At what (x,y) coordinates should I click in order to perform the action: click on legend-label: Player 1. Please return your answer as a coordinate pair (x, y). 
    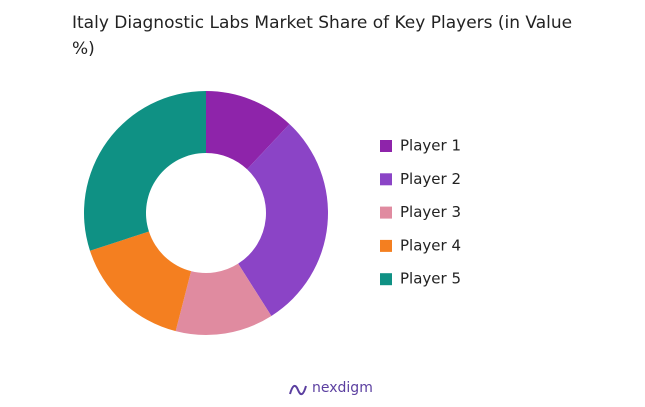
    Looking at the image, I should click on (430, 146).